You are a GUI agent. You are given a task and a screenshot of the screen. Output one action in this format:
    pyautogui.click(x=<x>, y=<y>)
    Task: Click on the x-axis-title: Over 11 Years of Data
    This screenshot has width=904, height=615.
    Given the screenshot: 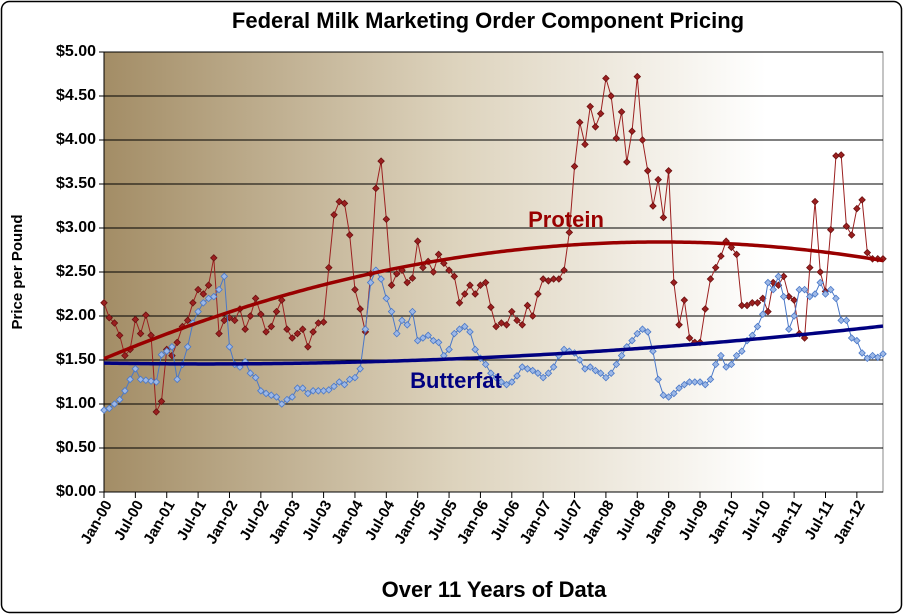 What is the action you would take?
    pyautogui.click(x=494, y=589)
    